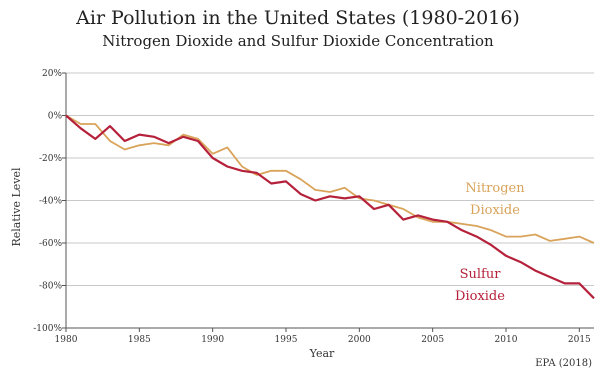 The height and width of the screenshot is (369, 597). What do you see at coordinates (579, 340) in the screenshot?
I see `x-tick-label: 2015` at bounding box center [579, 340].